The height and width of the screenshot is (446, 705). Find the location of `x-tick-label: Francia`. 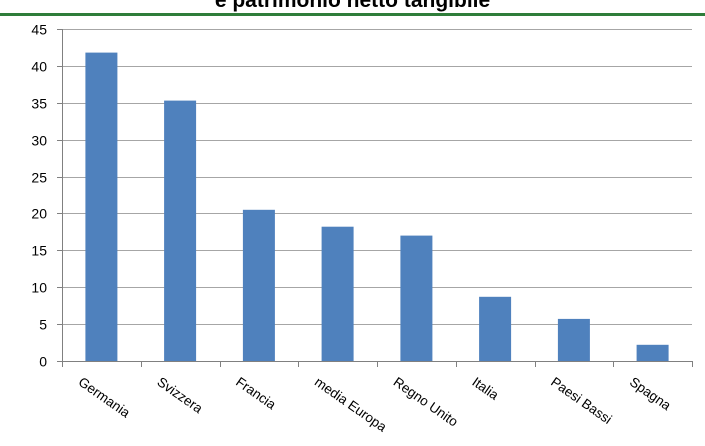

x-tick-label: Francia is located at coordinates (256, 393).